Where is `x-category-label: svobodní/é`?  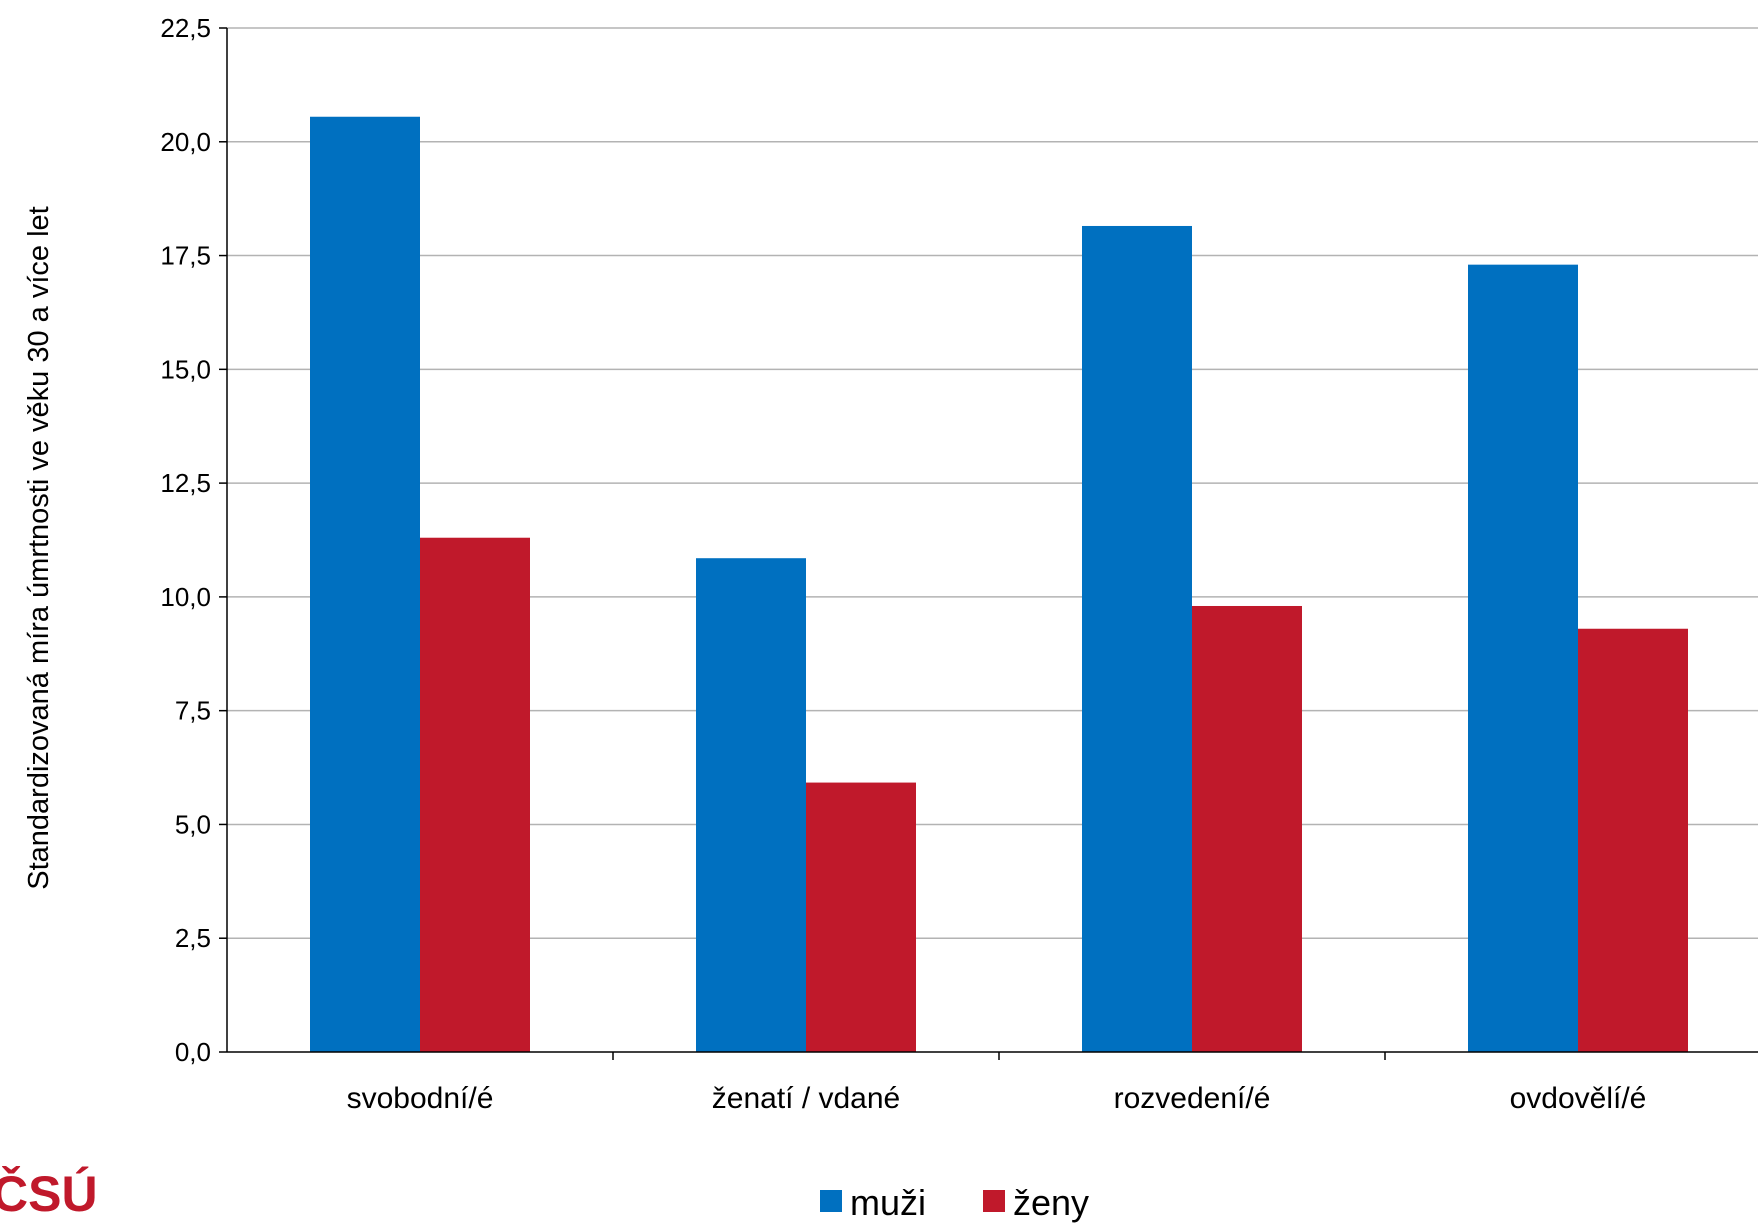
x-category-label: svobodní/é is located at coordinates (420, 1098).